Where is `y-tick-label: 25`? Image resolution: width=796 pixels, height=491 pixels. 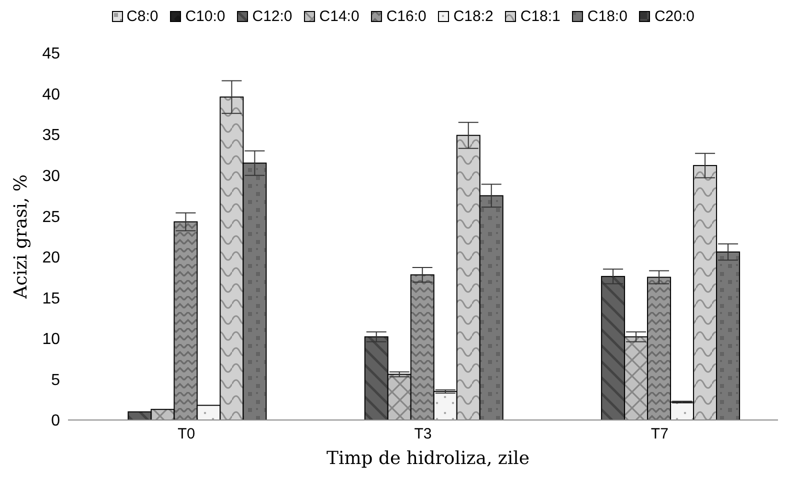
y-tick-label: 25 is located at coordinates (51, 217).